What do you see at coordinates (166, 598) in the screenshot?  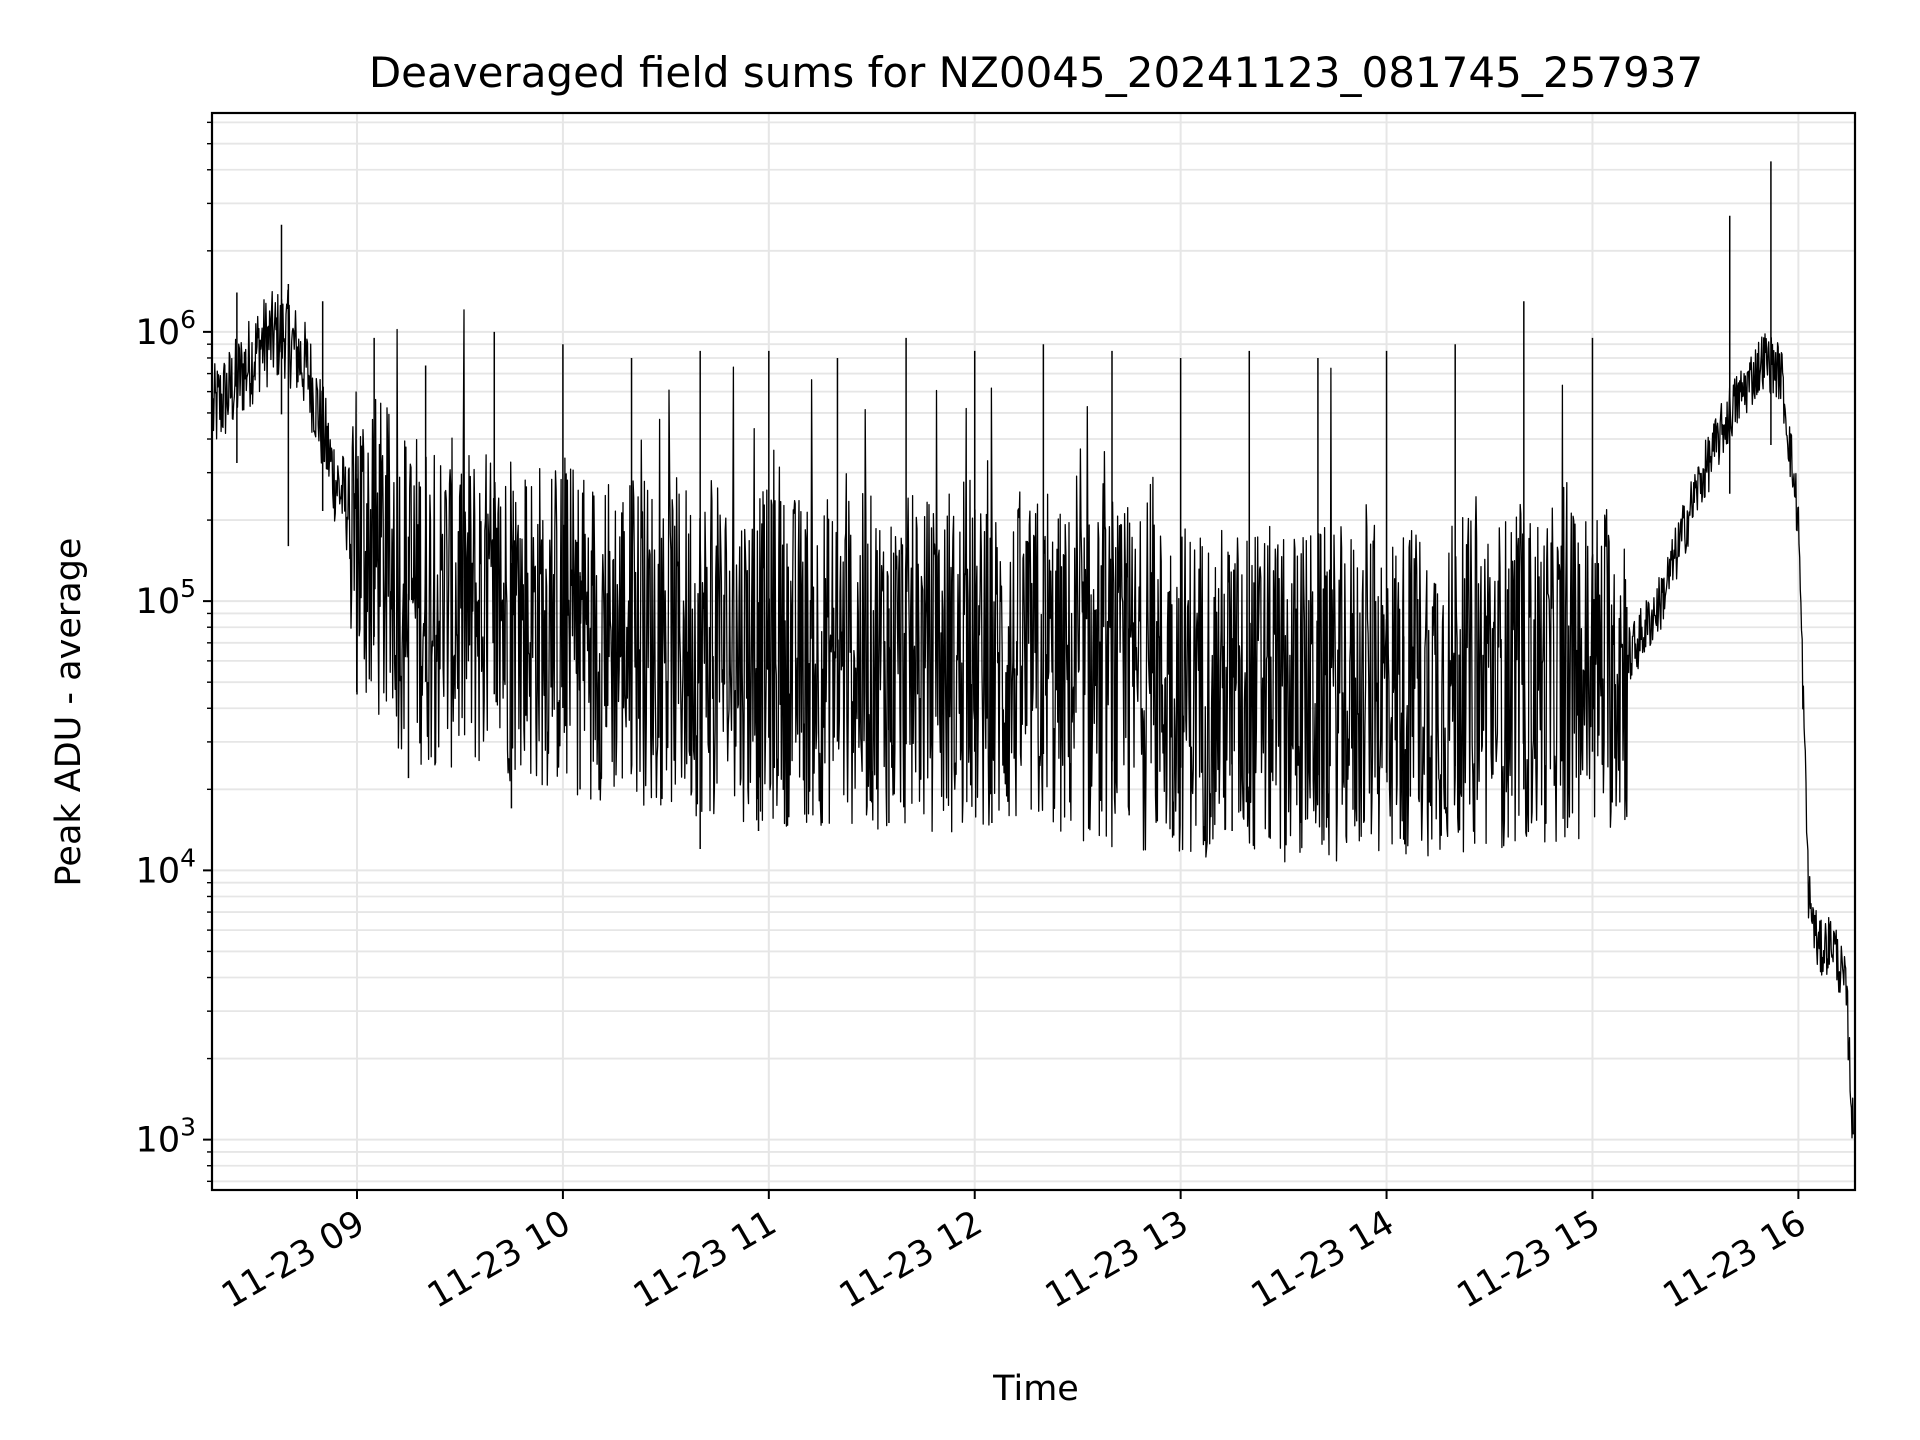 I see `y-tick-label: 10⁵` at bounding box center [166, 598].